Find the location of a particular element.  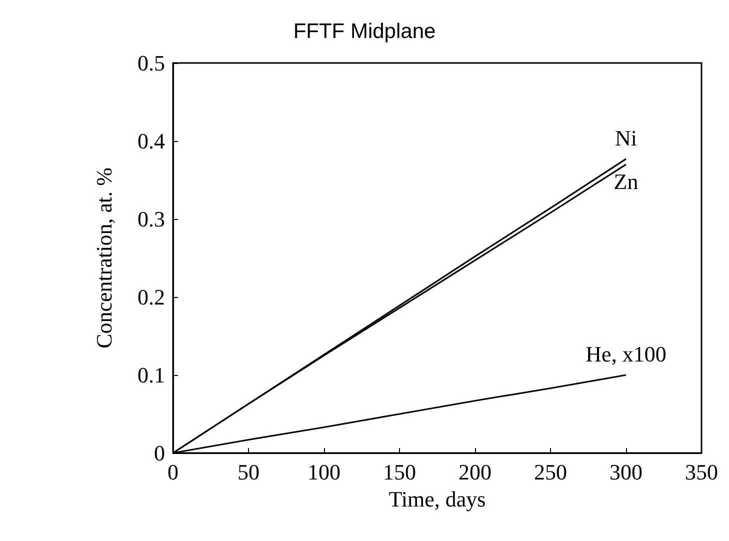

y-axis-title: Concentration, at. % is located at coordinates (104, 258).